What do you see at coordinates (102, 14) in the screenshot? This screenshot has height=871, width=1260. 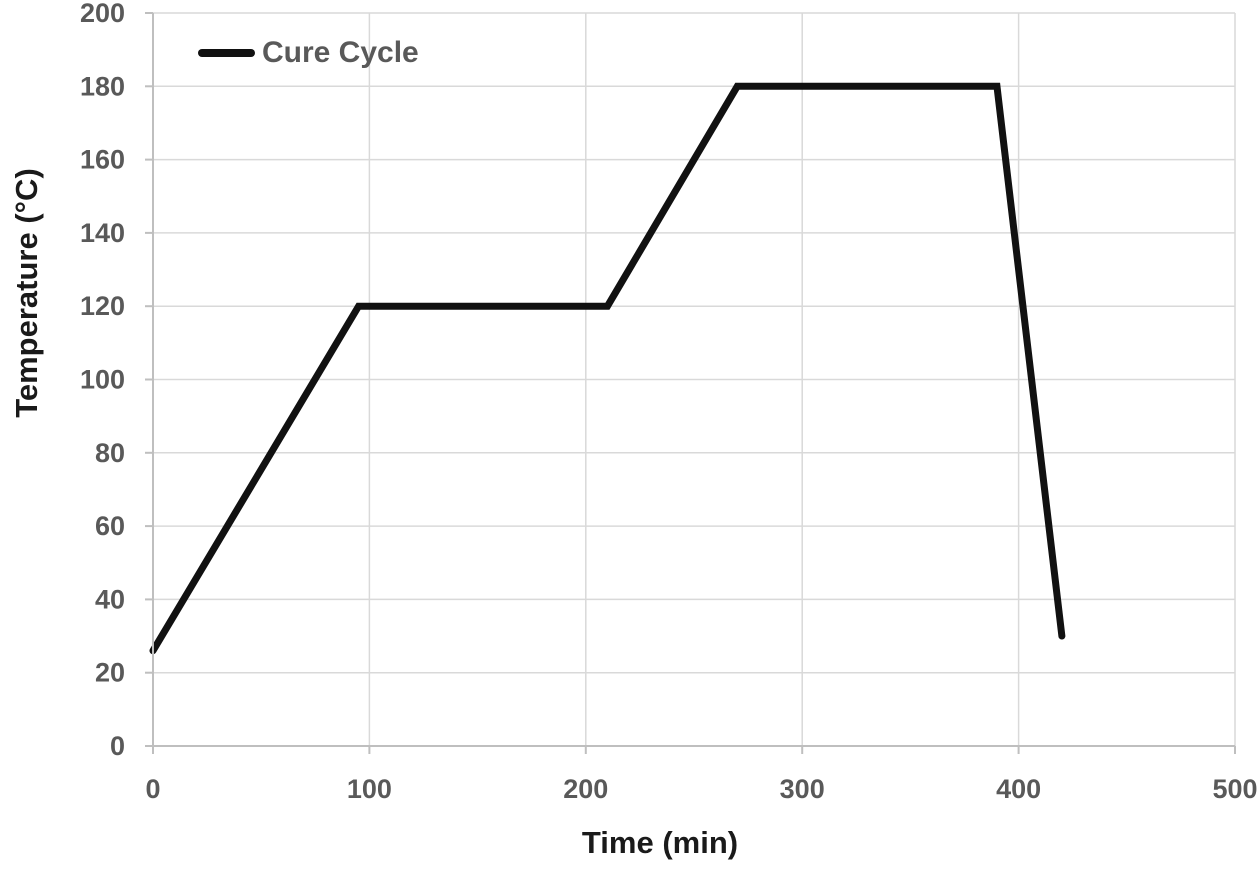 I see `y-tick-label: 200` at bounding box center [102, 14].